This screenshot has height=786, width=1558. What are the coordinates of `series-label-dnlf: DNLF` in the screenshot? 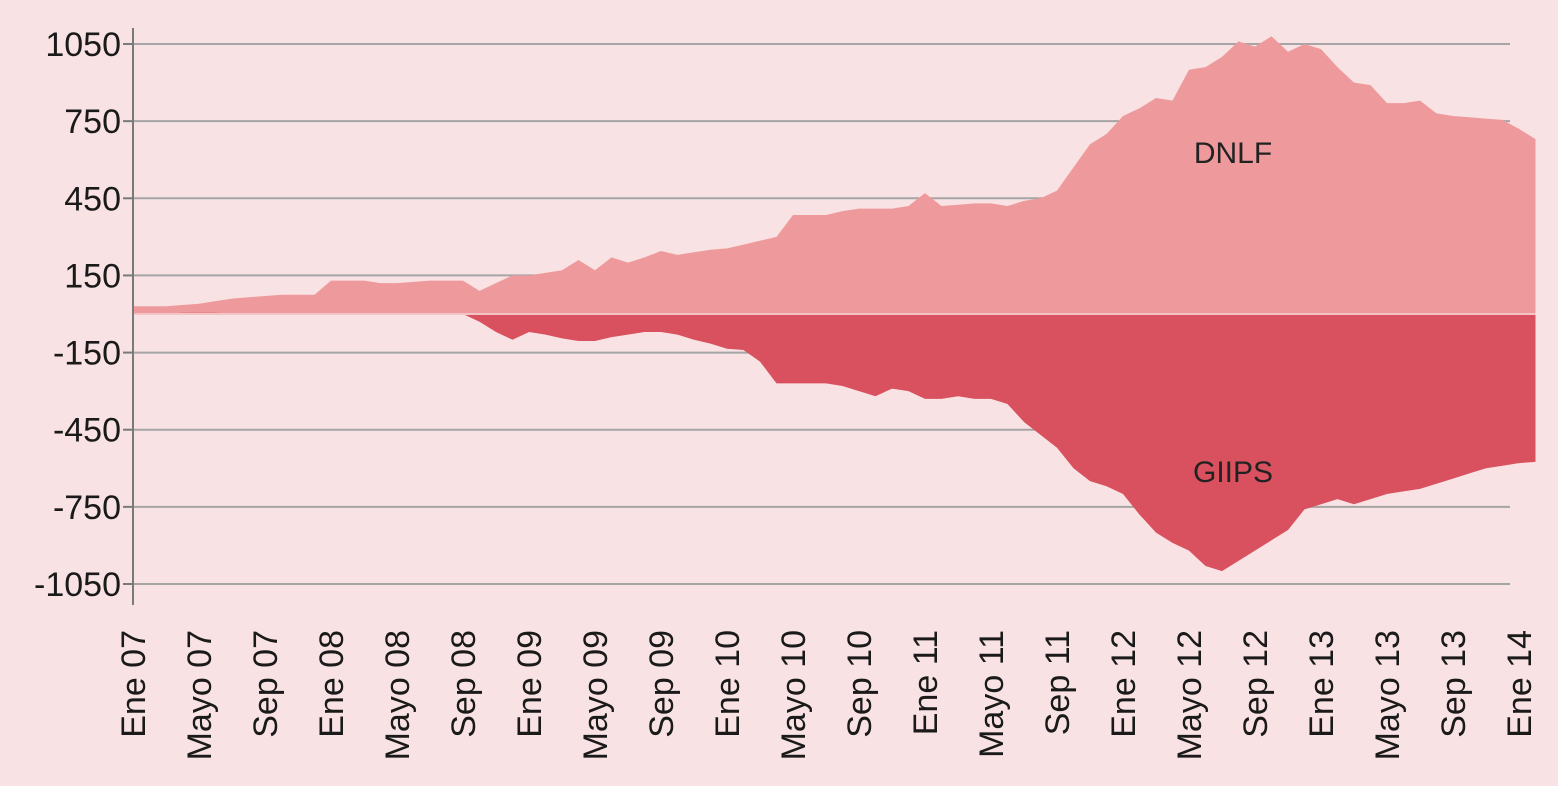 It's located at (1233, 153).